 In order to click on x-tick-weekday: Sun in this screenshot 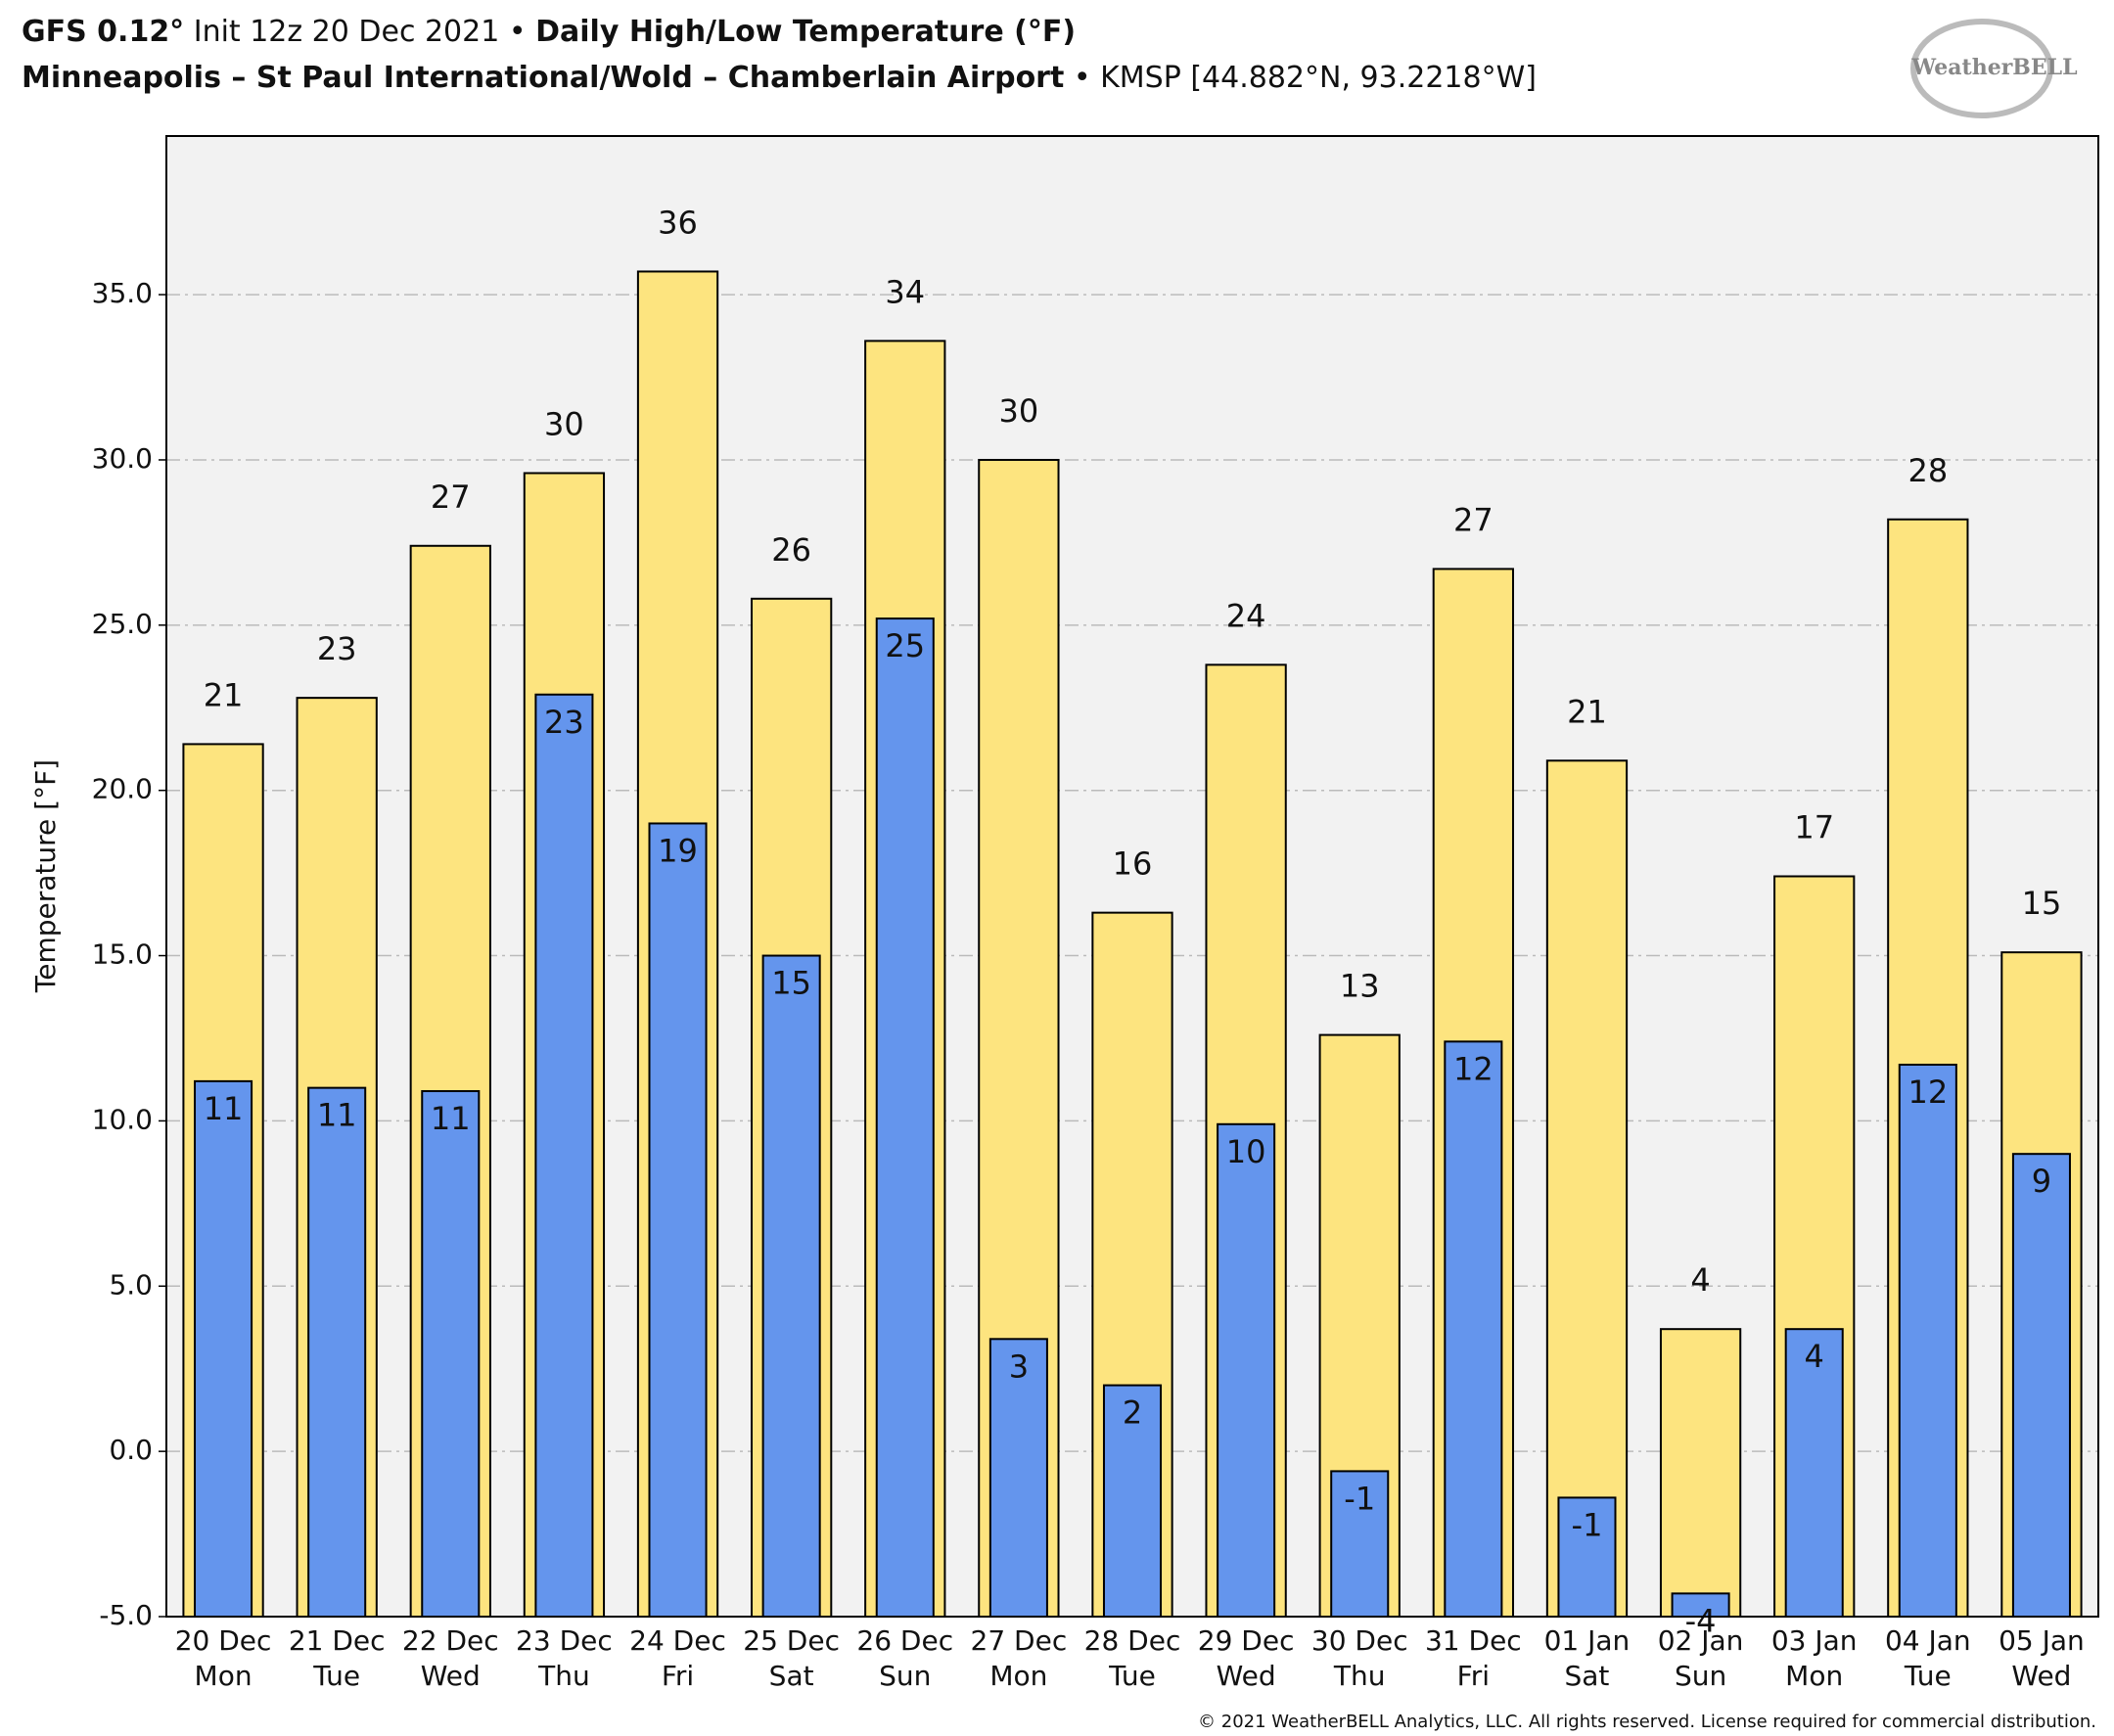, I will do `click(1701, 1676)`.